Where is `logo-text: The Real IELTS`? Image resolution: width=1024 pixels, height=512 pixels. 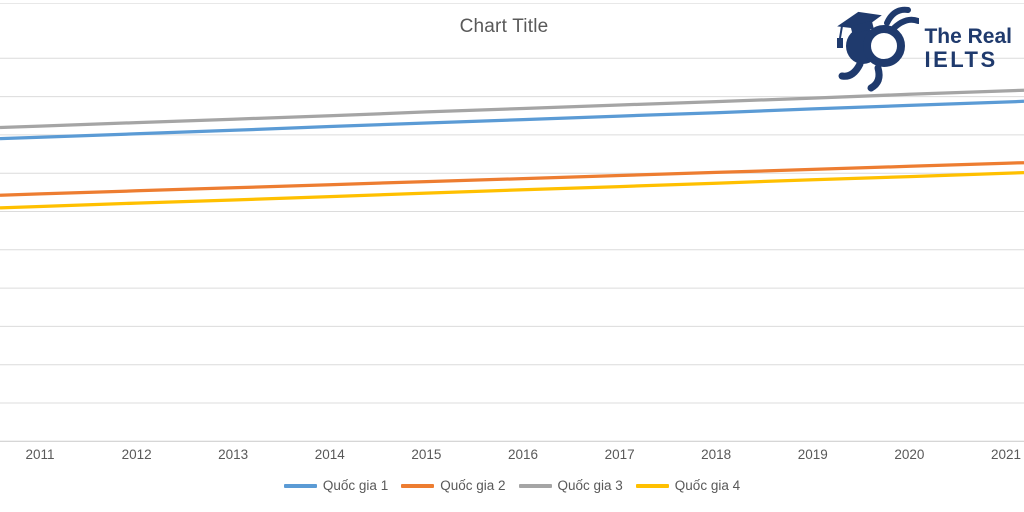 logo-text: The Real IELTS is located at coordinates (968, 49).